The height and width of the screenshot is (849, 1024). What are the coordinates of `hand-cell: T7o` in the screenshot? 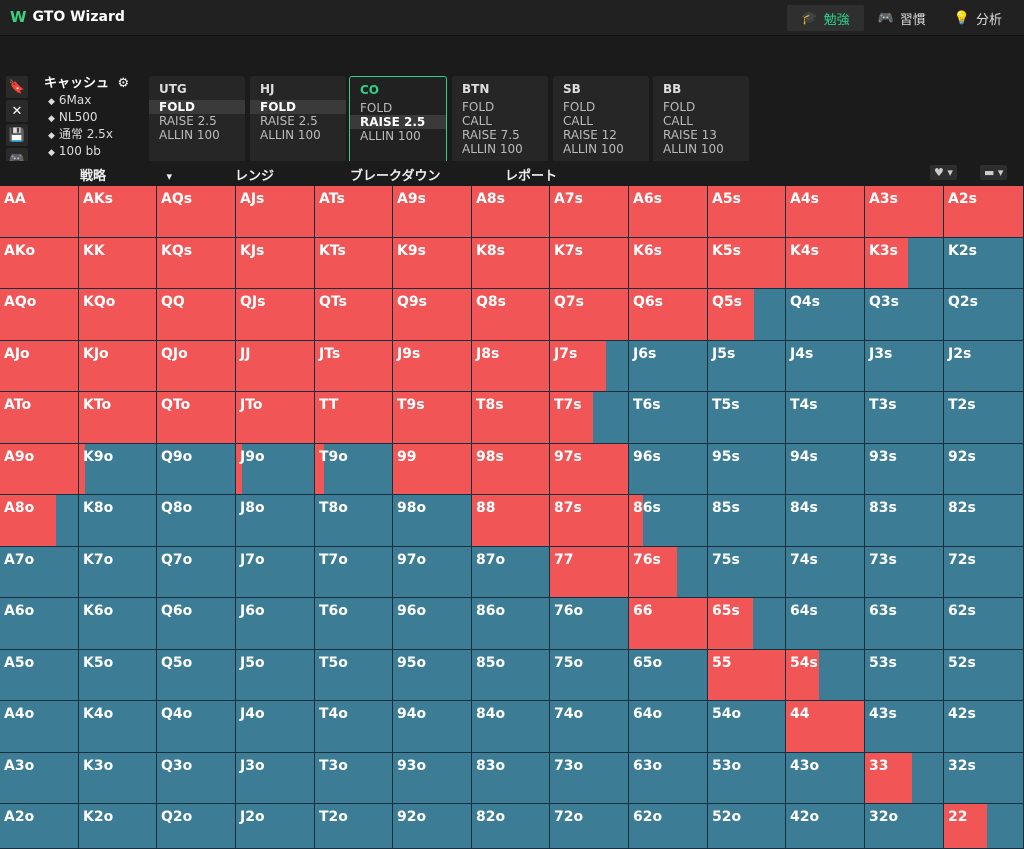 It's located at (354, 572).